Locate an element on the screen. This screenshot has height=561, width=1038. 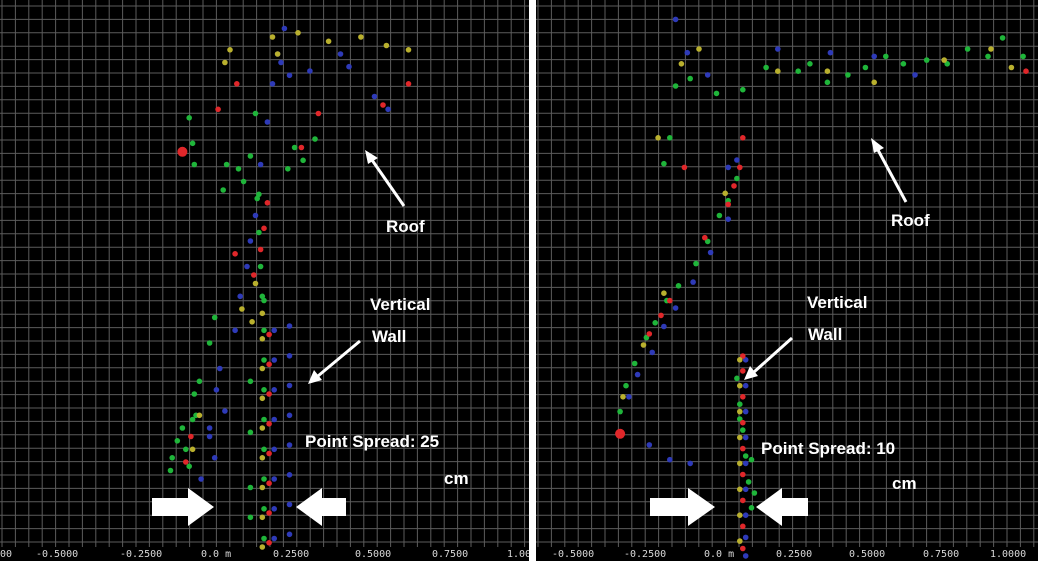
roof-annotation: Roof is located at coordinates (395, 193).